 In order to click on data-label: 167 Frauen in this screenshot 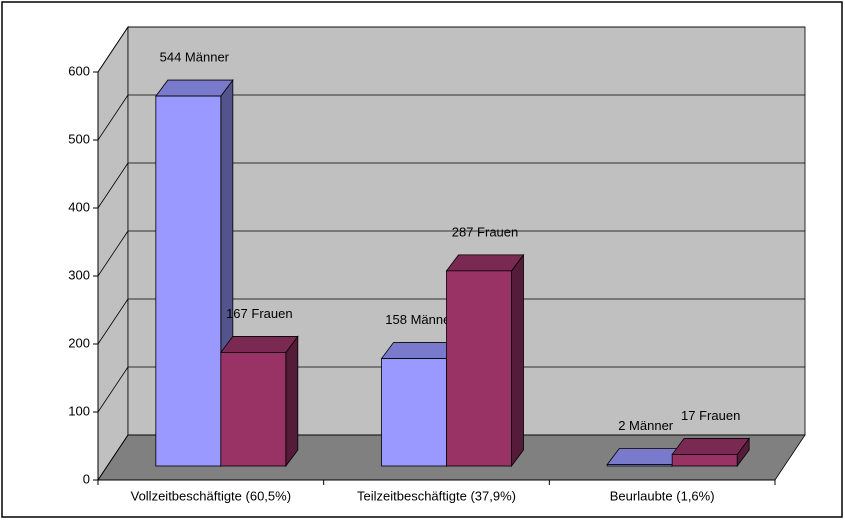, I will do `click(259, 313)`.